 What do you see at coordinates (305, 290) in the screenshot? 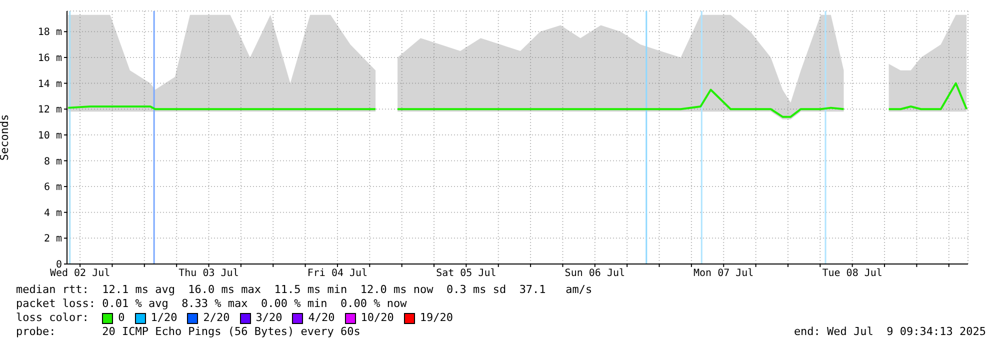
I see `text: median rtt: 12.1 ms avg 16.0 ms max 11.5 ms min 12.0 ms now 0.3 ms sd 37.1 am/s` at bounding box center [305, 290].